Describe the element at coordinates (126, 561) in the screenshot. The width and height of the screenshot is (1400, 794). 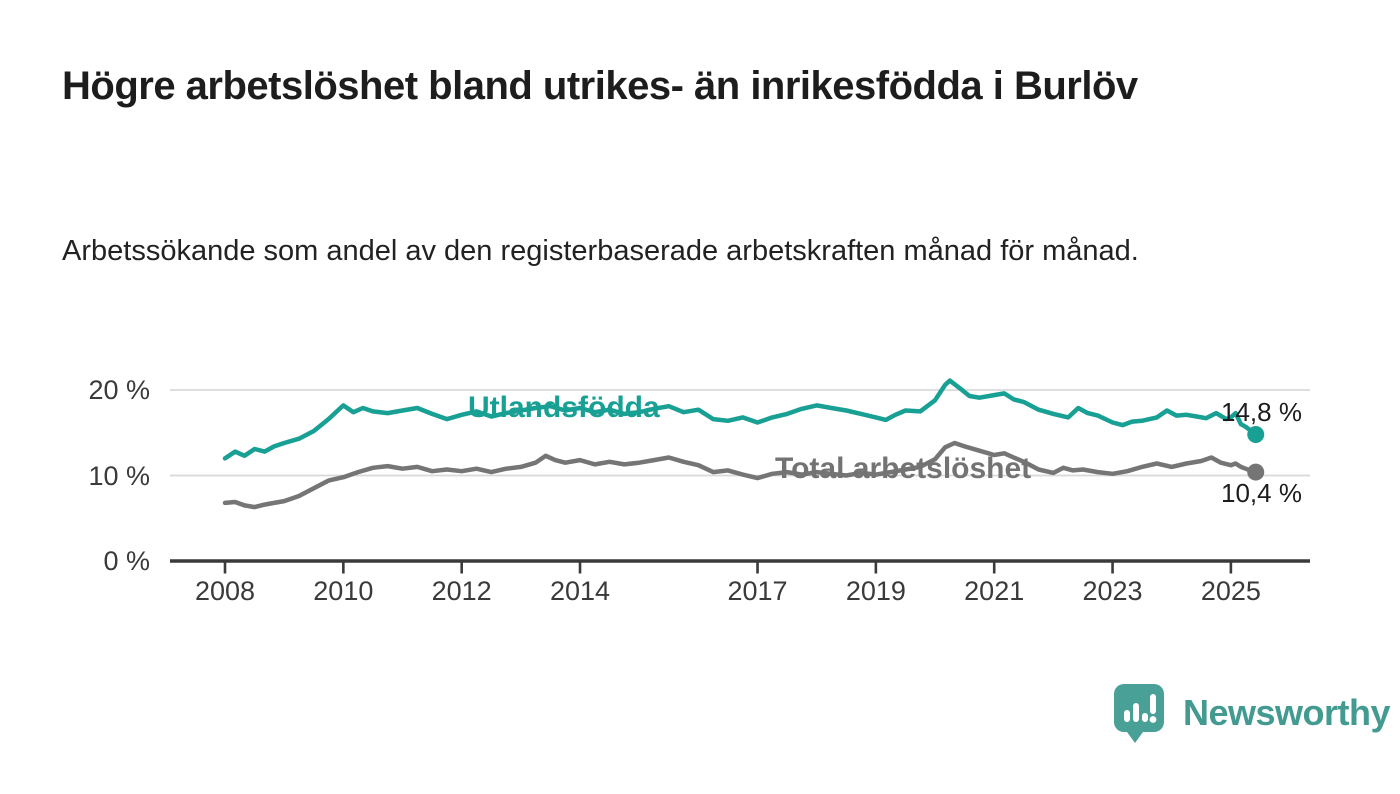
I see `y-tick-label: 0 %` at that location.